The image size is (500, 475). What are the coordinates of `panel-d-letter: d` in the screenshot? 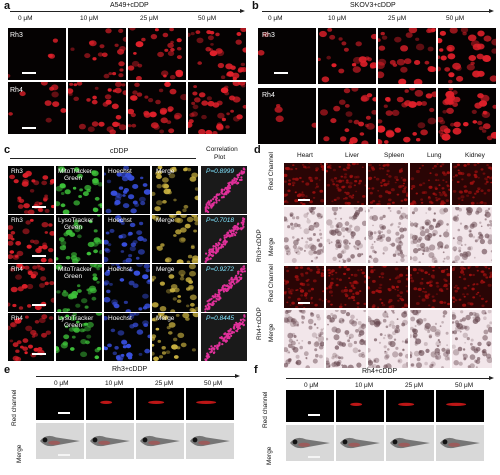 It's located at (257, 150).